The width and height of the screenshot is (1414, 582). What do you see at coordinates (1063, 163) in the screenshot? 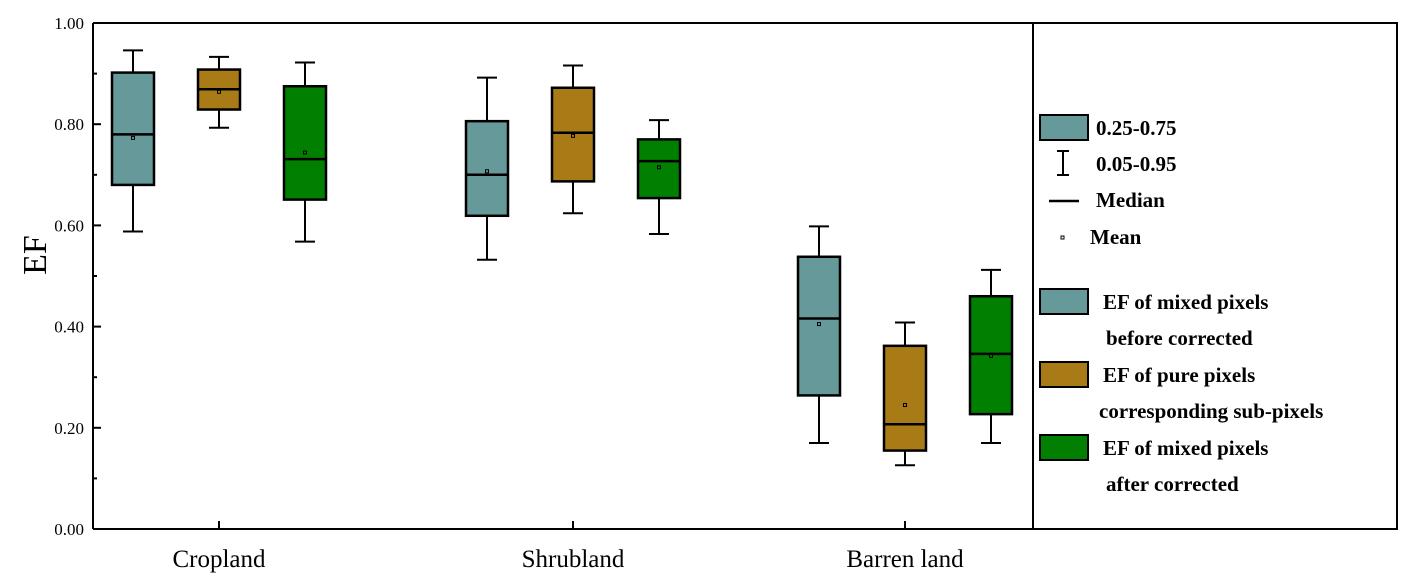
I see `legend-whisker-symbol` at bounding box center [1063, 163].